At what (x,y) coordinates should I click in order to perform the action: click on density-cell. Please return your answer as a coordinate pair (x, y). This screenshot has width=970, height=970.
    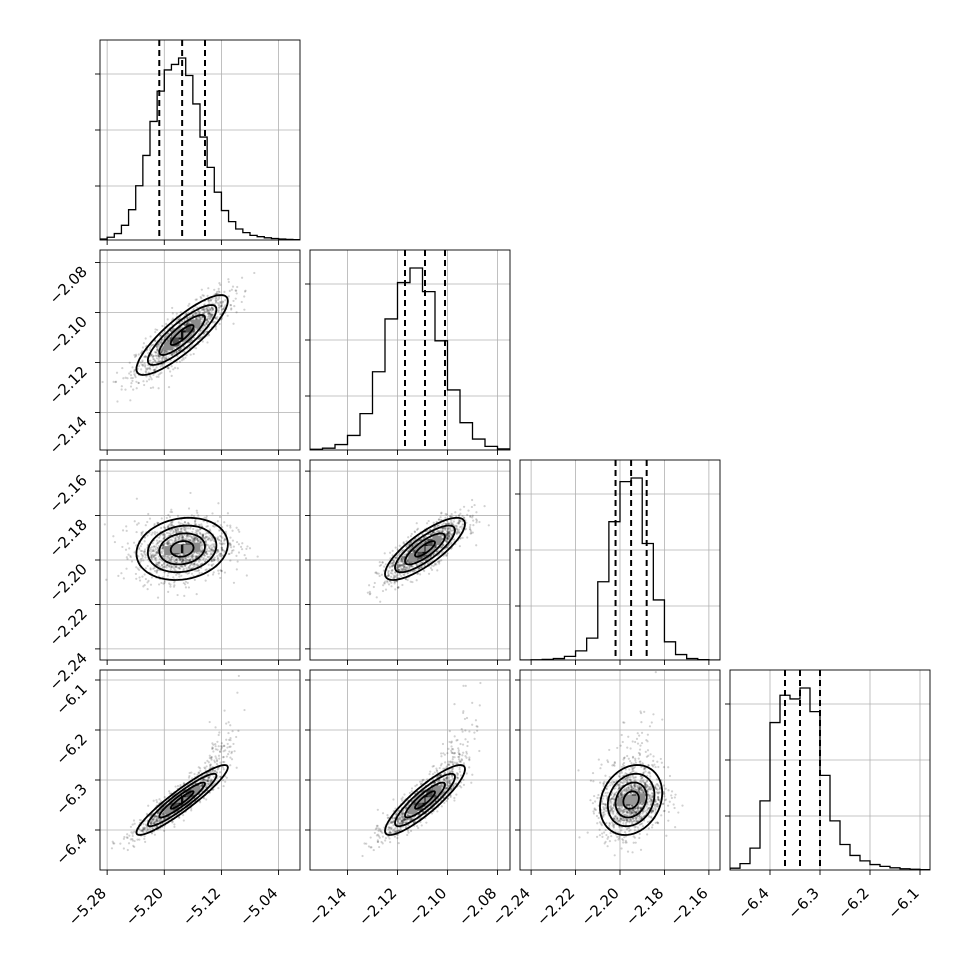
    Looking at the image, I should click on (437, 540).